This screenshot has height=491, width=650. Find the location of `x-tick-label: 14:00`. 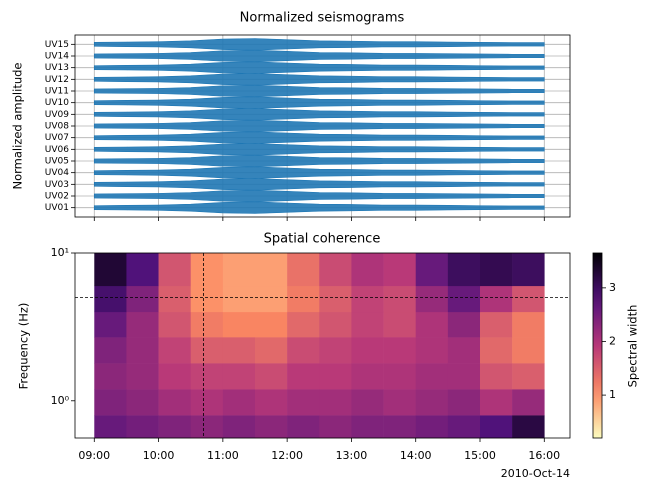

x-tick-label: 14:00 is located at coordinates (416, 455).